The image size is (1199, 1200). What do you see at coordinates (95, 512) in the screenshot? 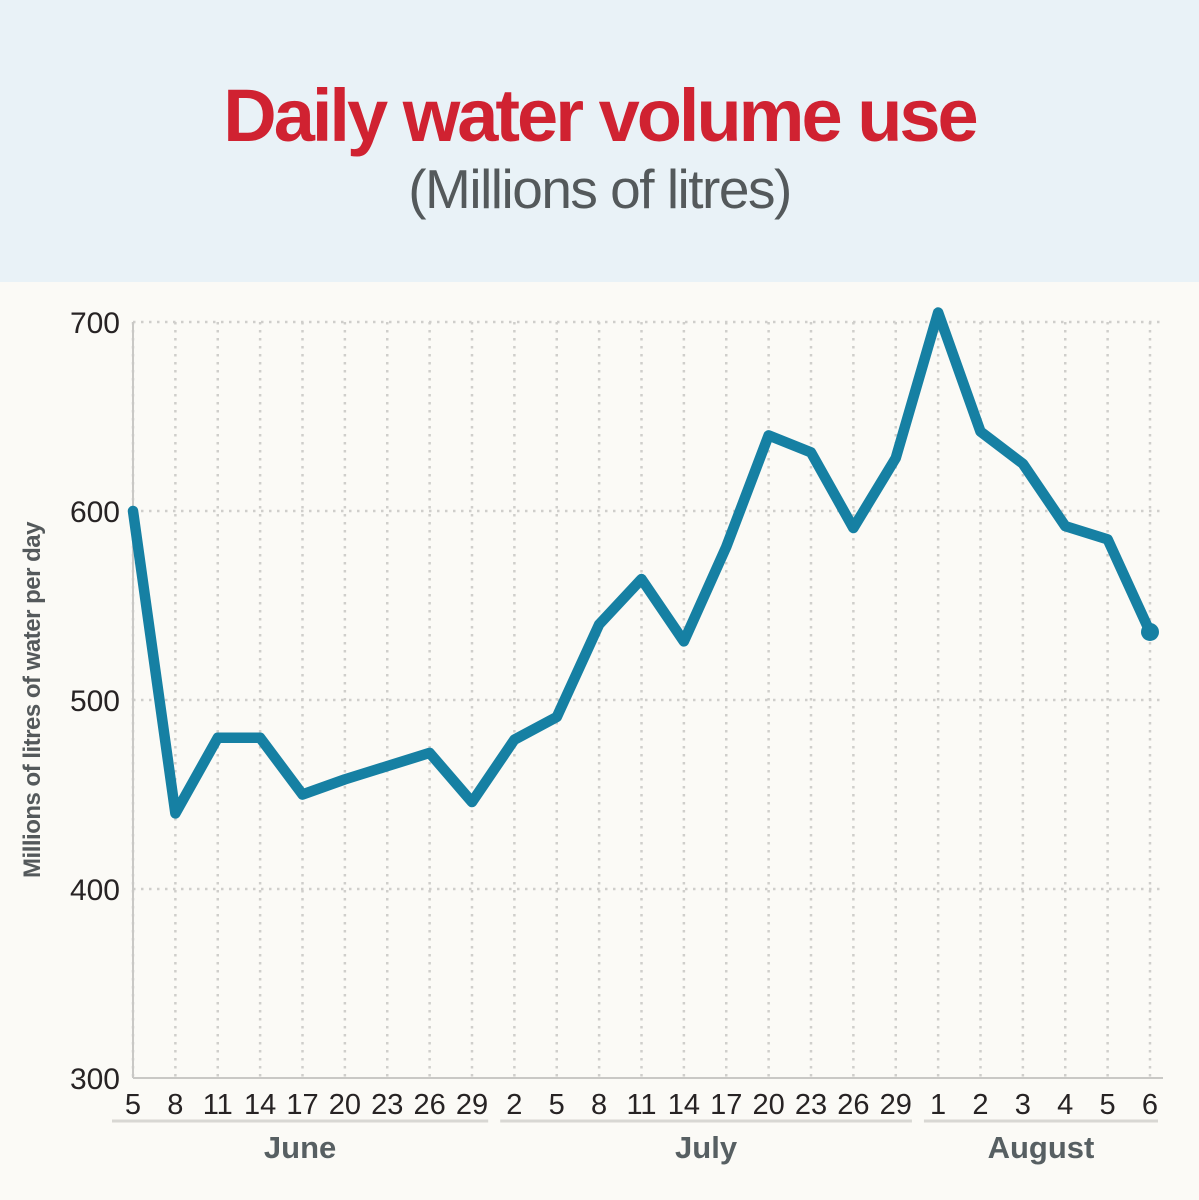
I see `y-tick-label: 600` at bounding box center [95, 512].